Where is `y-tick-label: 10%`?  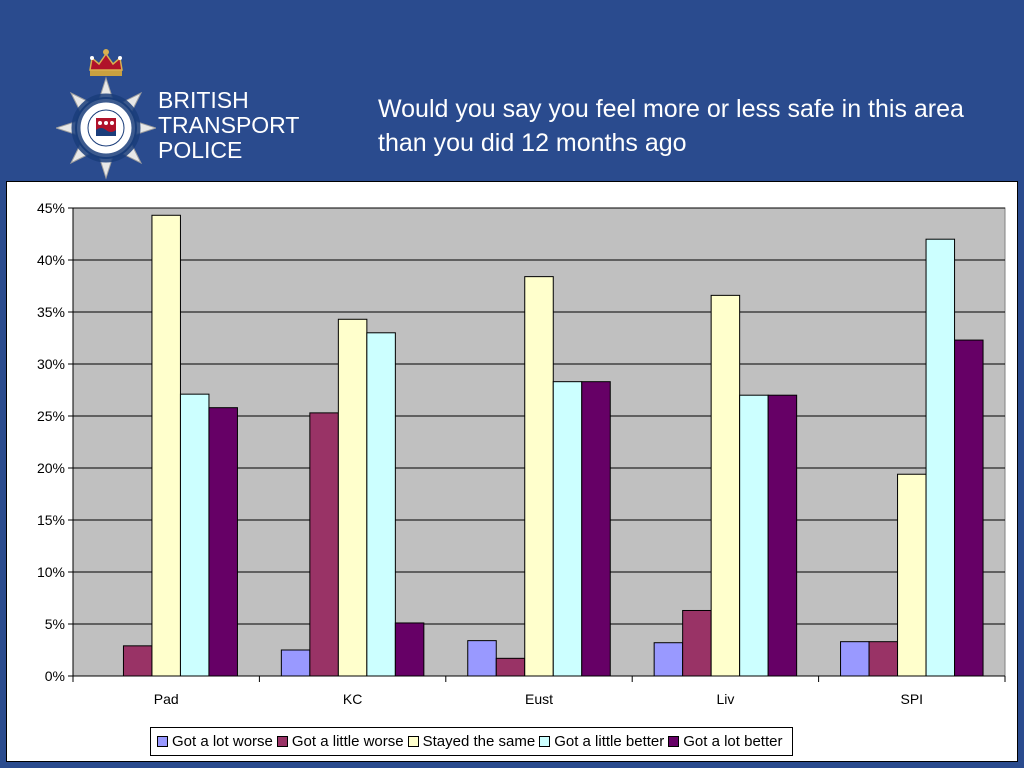
y-tick-label: 10% is located at coordinates (51, 572).